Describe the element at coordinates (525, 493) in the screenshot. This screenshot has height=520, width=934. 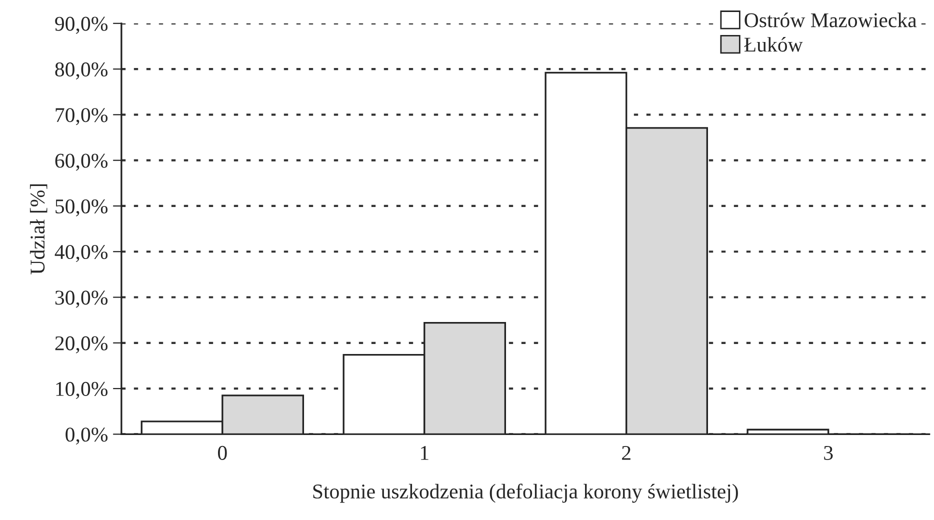
I see `x-axis-title: Stopnie uszkodzenia (defoliacja korony świetlistej)` at that location.